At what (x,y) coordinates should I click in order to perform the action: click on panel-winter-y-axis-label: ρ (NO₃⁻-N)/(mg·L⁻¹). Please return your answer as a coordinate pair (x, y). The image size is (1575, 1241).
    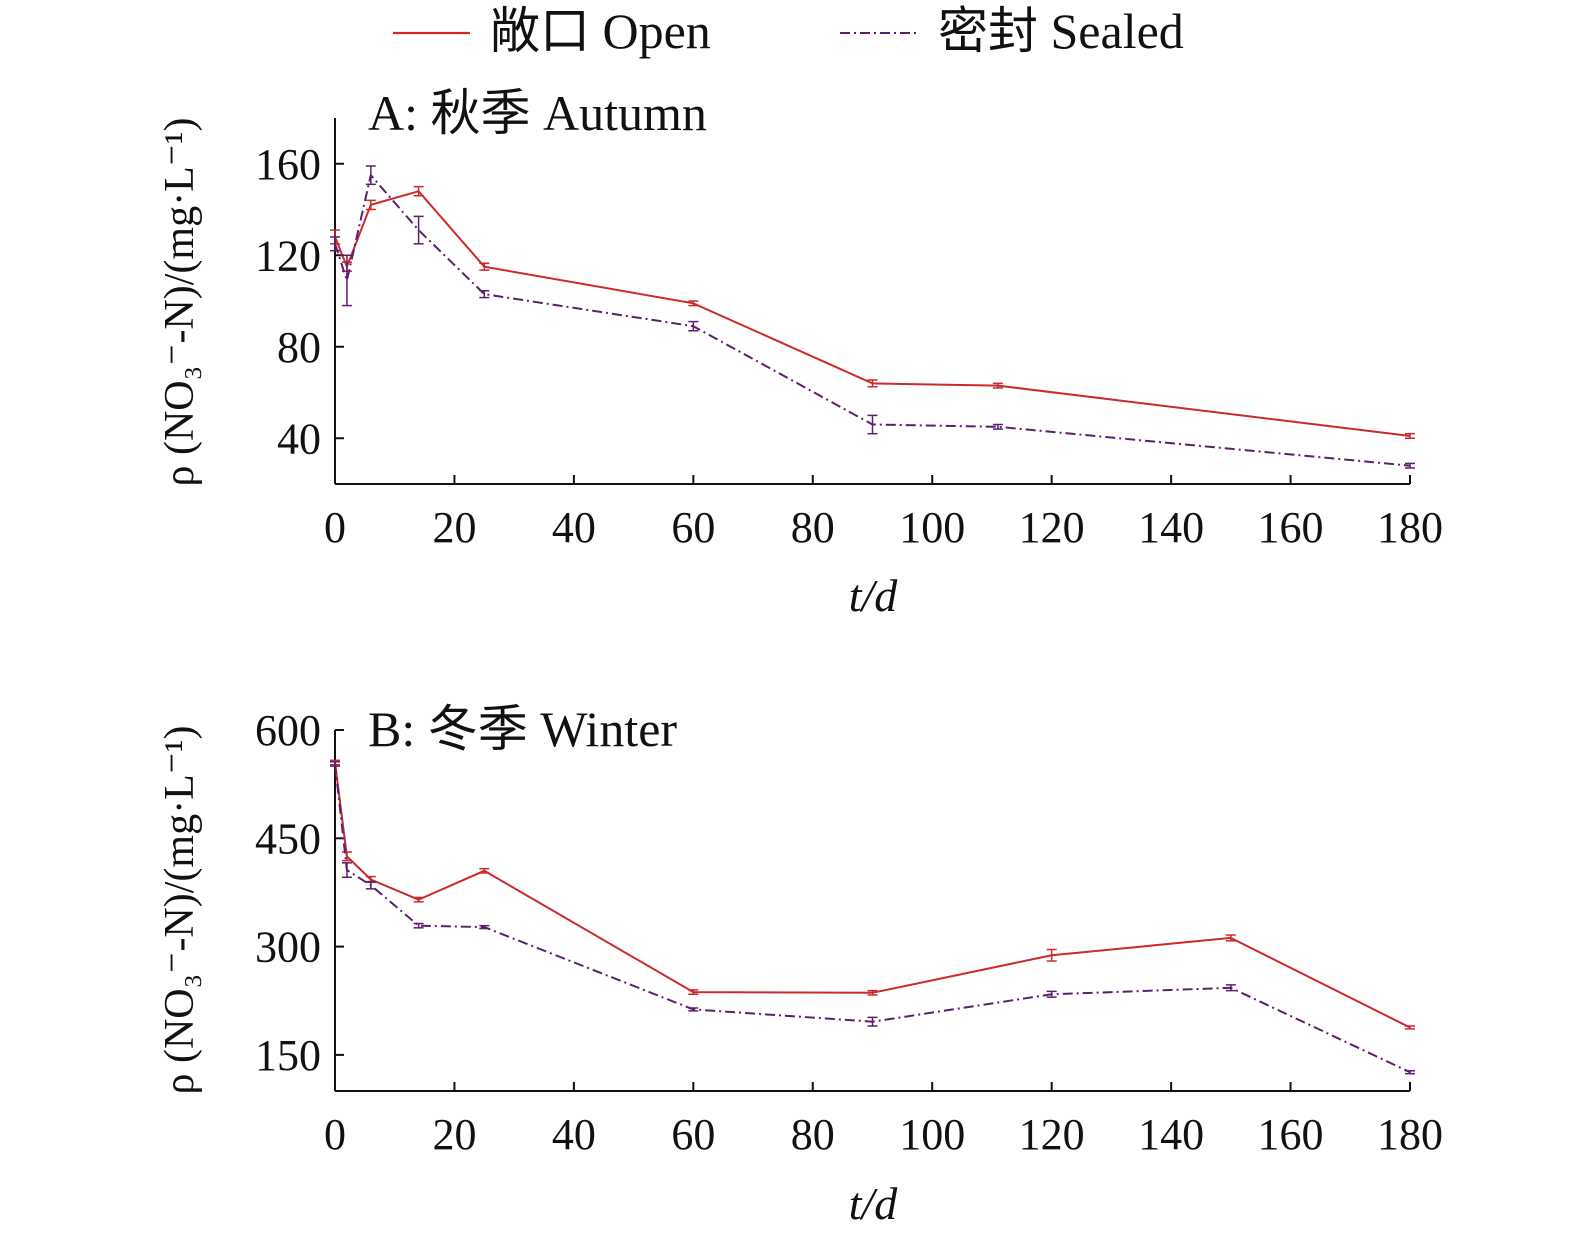
    Looking at the image, I should click on (180, 910).